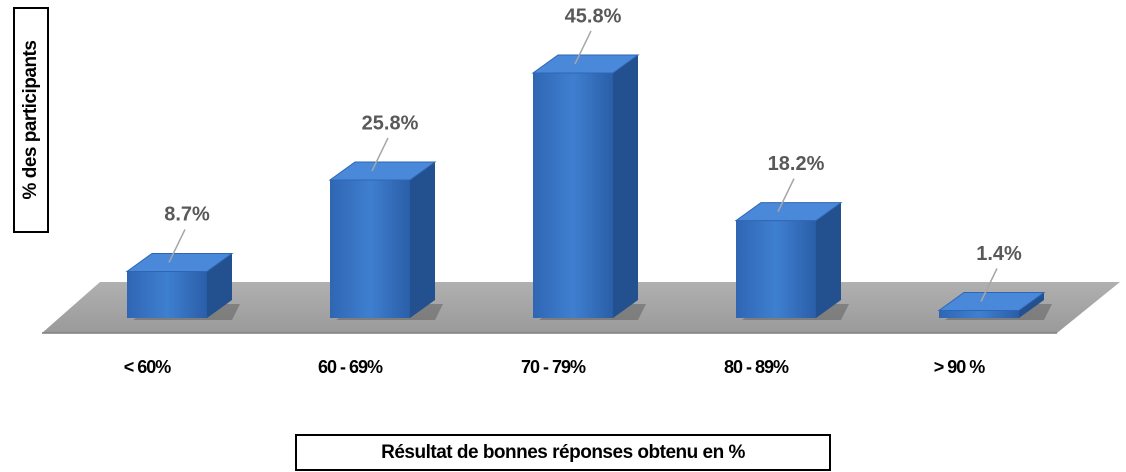 The height and width of the screenshot is (472, 1126). I want to click on x-tick-label: 60 - 69%, so click(350, 367).